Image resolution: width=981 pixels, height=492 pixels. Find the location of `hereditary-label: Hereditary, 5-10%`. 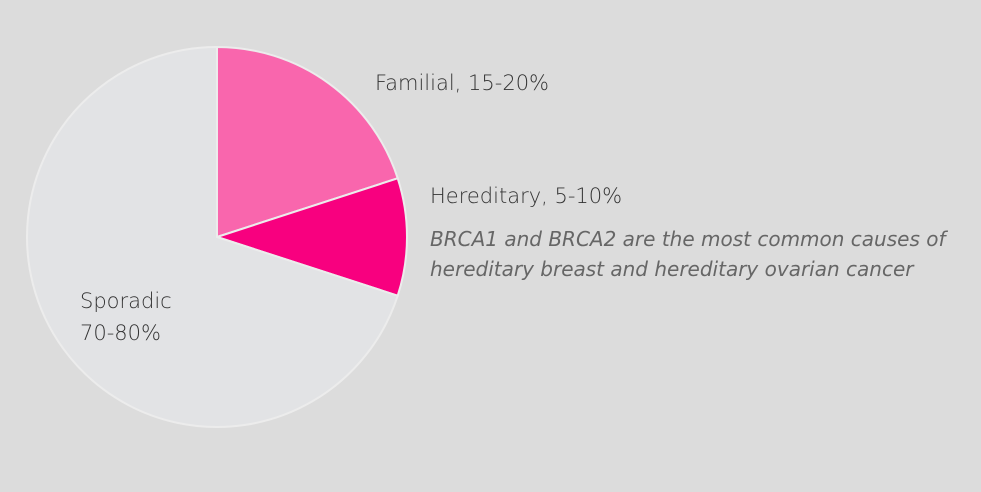

hereditary-label: Hereditary, 5-10% is located at coordinates (526, 196).